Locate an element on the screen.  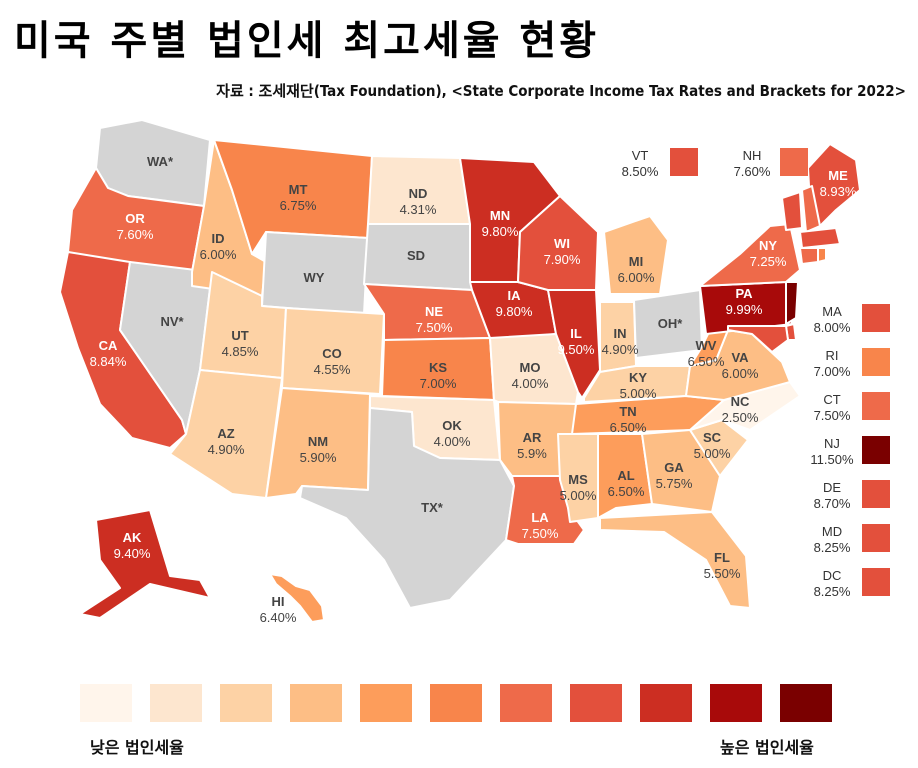
state-label-ks: KS is located at coordinates (438, 367).